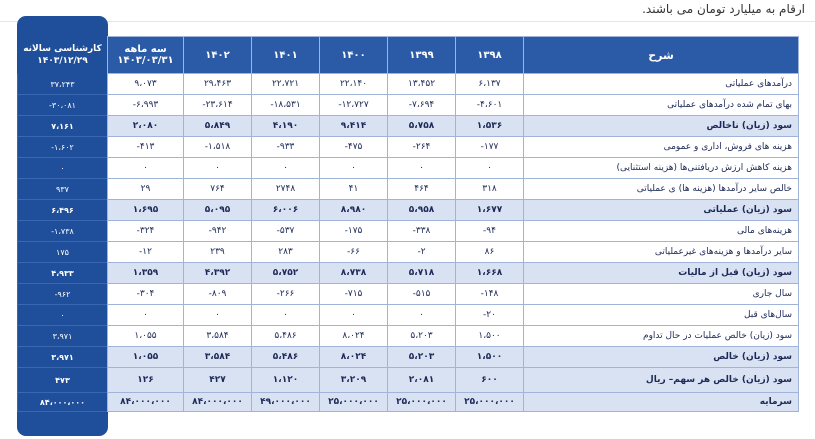 The image size is (815, 439). What do you see at coordinates (145, 147) in the screenshot?
I see `row-value: ۴۱۳-` at bounding box center [145, 147].